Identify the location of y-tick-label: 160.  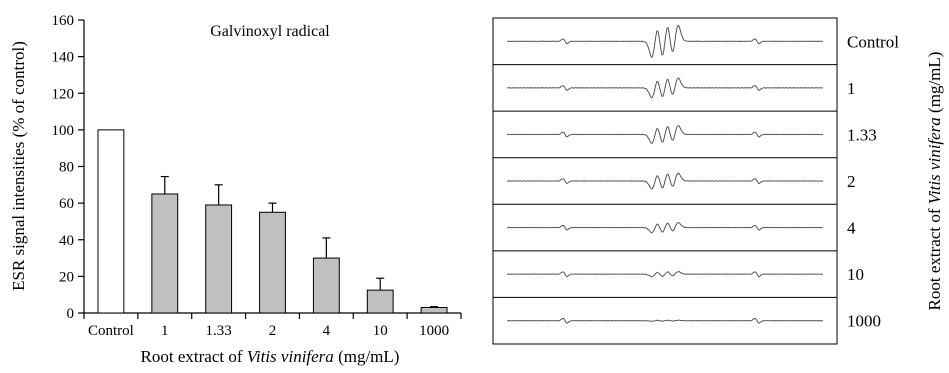
(63, 21).